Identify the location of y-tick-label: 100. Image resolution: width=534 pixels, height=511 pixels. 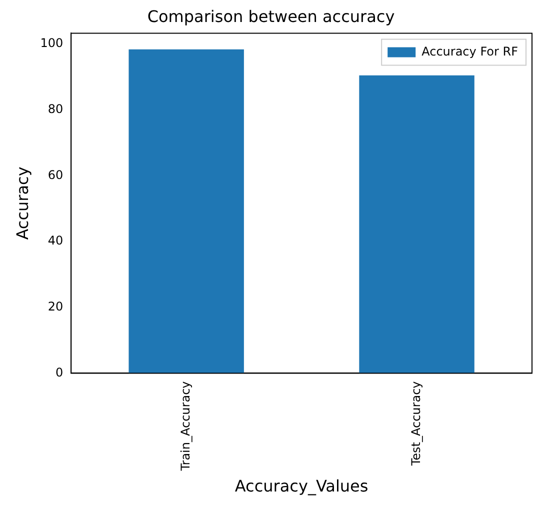
(52, 43).